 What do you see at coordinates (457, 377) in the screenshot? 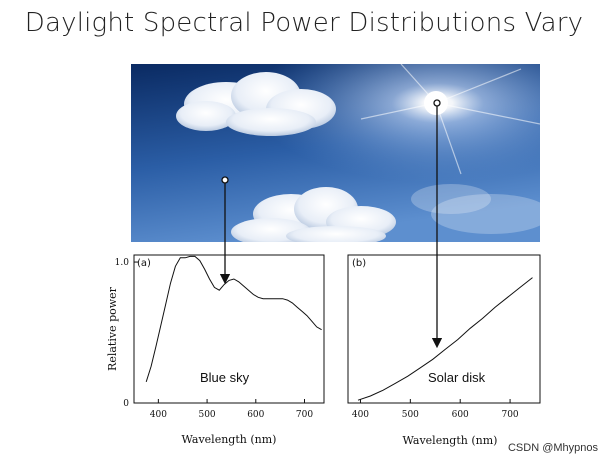
I see `curve-label-solar-disk: Solar disk` at bounding box center [457, 377].